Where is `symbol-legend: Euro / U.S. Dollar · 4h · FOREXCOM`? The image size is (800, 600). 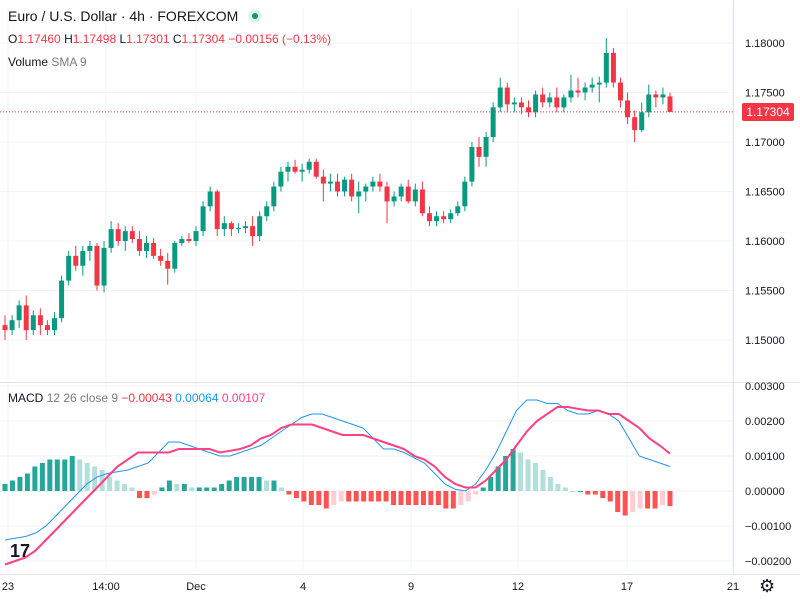 symbol-legend: Euro / U.S. Dollar · 4h · FOREXCOM is located at coordinates (135, 16).